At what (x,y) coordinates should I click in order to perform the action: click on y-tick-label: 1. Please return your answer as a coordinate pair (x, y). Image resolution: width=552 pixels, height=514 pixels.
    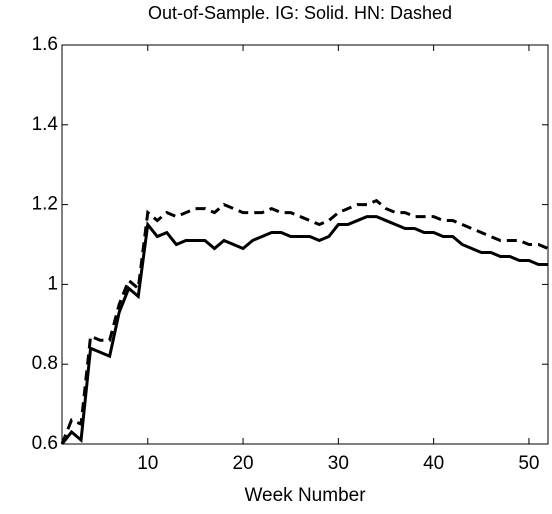
    Looking at the image, I should click on (52, 283).